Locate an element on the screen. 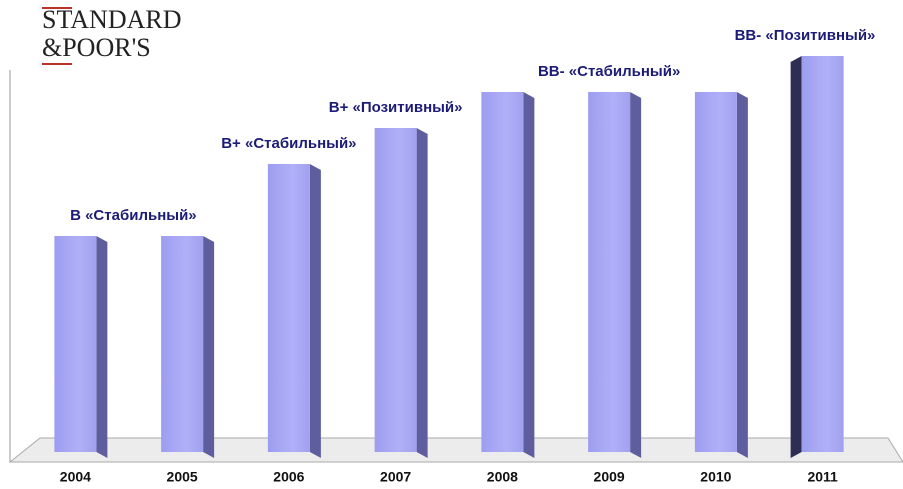 This screenshot has height=489, width=903. x-tick-label: 2007 is located at coordinates (395, 477).